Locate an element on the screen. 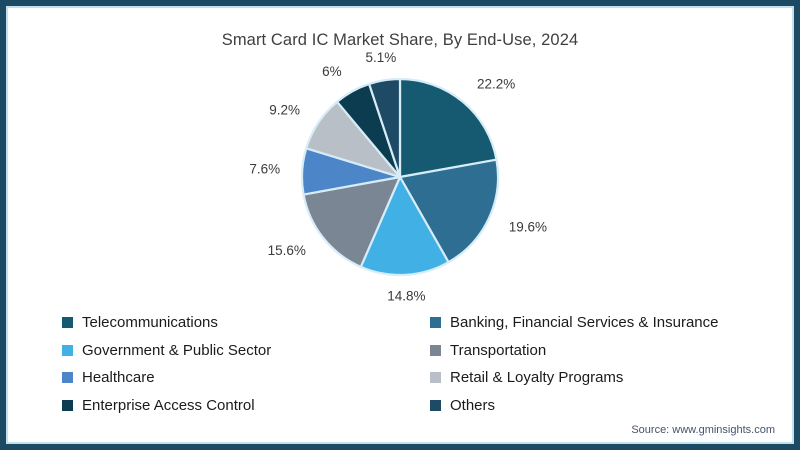 The width and height of the screenshot is (800, 450). legend-label: Transportation is located at coordinates (498, 350).